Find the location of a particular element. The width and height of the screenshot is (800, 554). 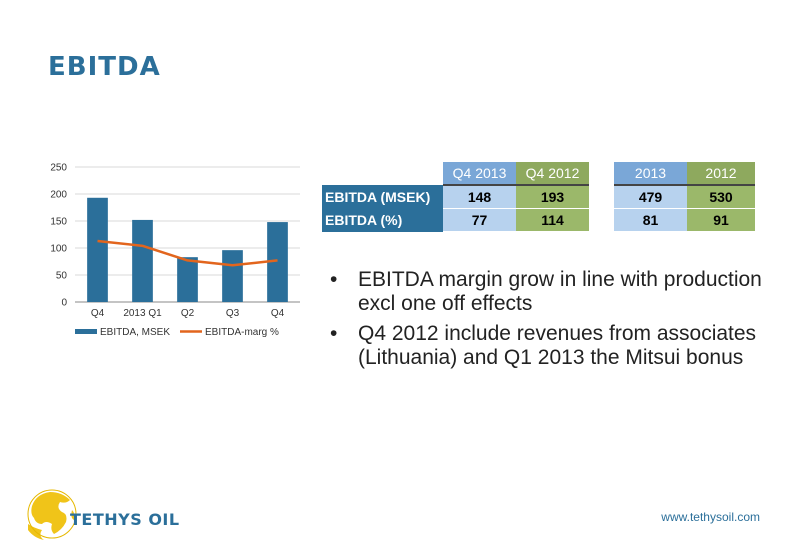

table-header-row: Q4 2013 Q4 2012 2013 2012 is located at coordinates (538, 173).